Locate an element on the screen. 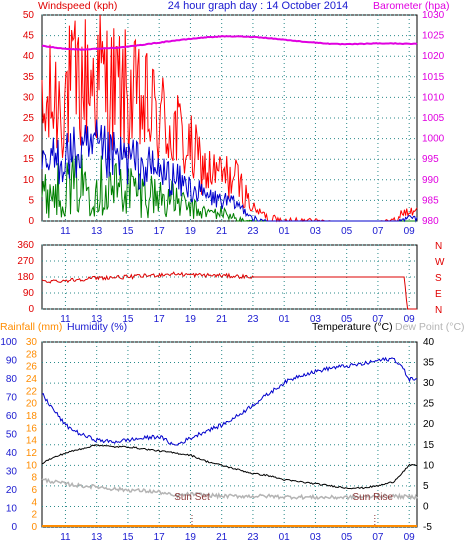 This screenshot has height=555, width=468. direction-tick-label: 90 is located at coordinates (29, 293).